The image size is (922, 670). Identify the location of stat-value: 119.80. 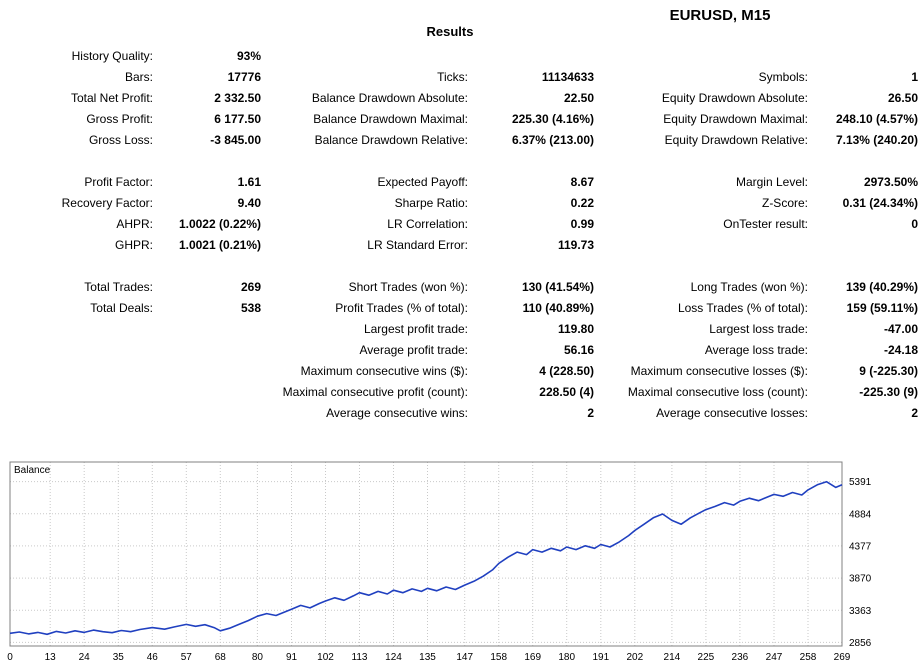
(575, 329).